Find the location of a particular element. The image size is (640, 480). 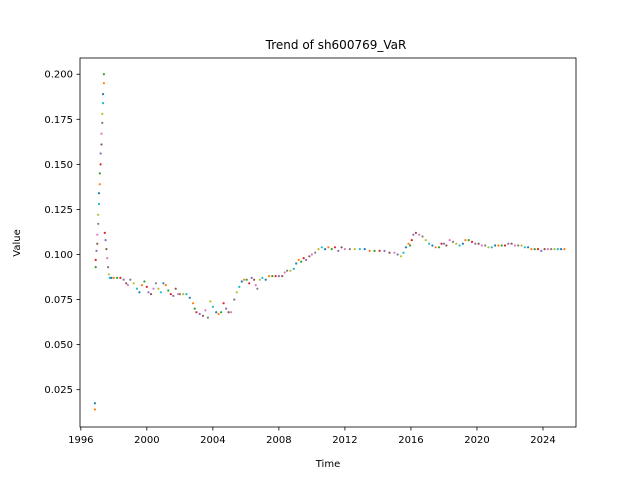

chart-title: Trend of sh600769_VaR is located at coordinates (336, 45).